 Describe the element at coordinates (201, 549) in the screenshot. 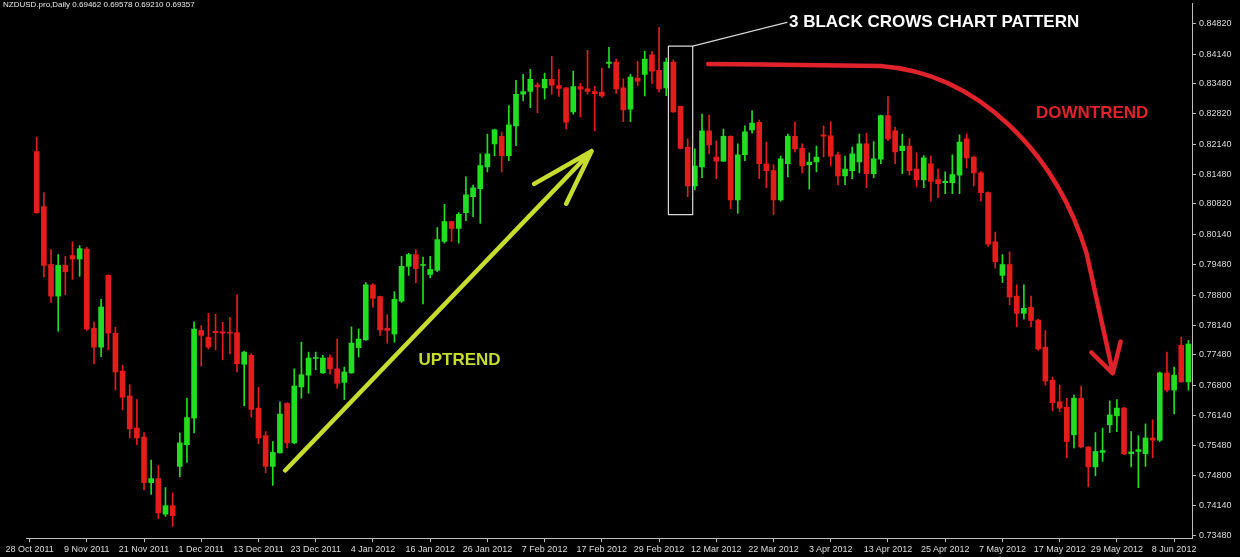

I see `x-tick-label: 1 Dec 2011` at that location.